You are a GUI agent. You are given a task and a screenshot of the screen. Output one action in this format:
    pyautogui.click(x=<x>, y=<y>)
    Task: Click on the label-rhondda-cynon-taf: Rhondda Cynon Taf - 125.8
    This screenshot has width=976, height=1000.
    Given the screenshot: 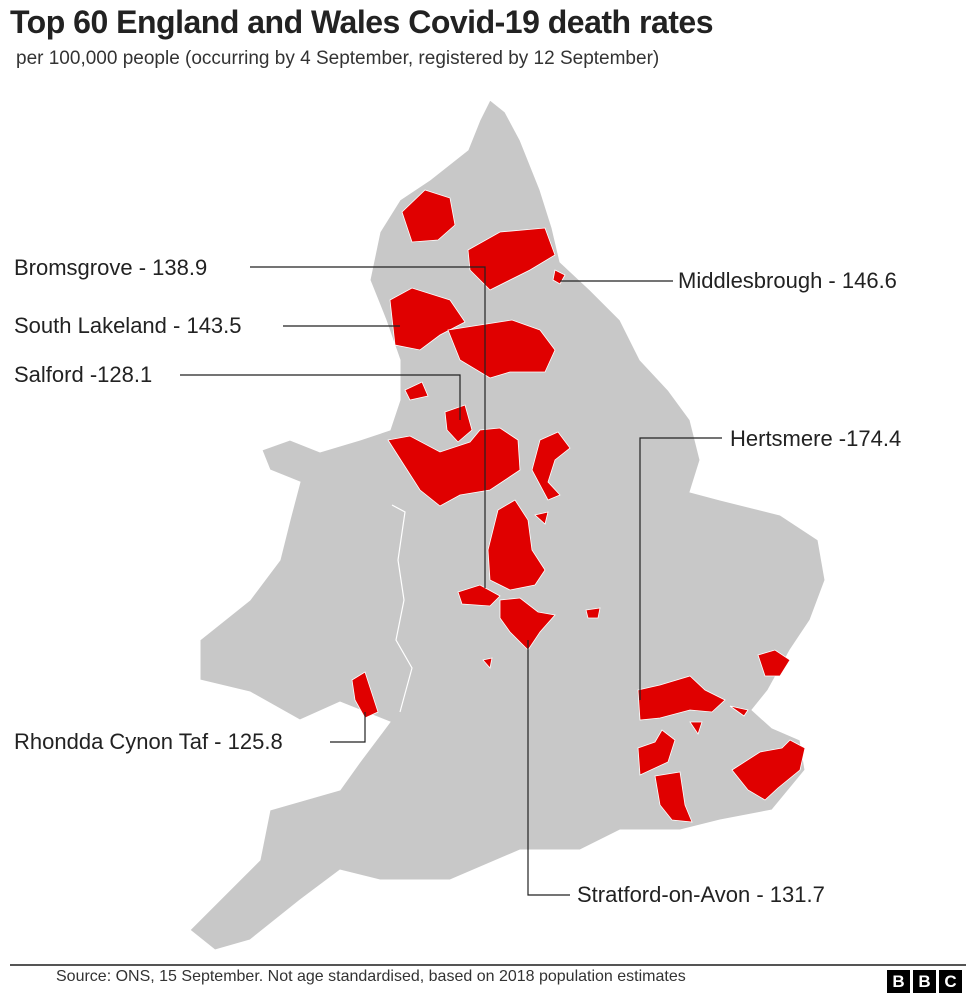 What is the action you would take?
    pyautogui.click(x=148, y=741)
    